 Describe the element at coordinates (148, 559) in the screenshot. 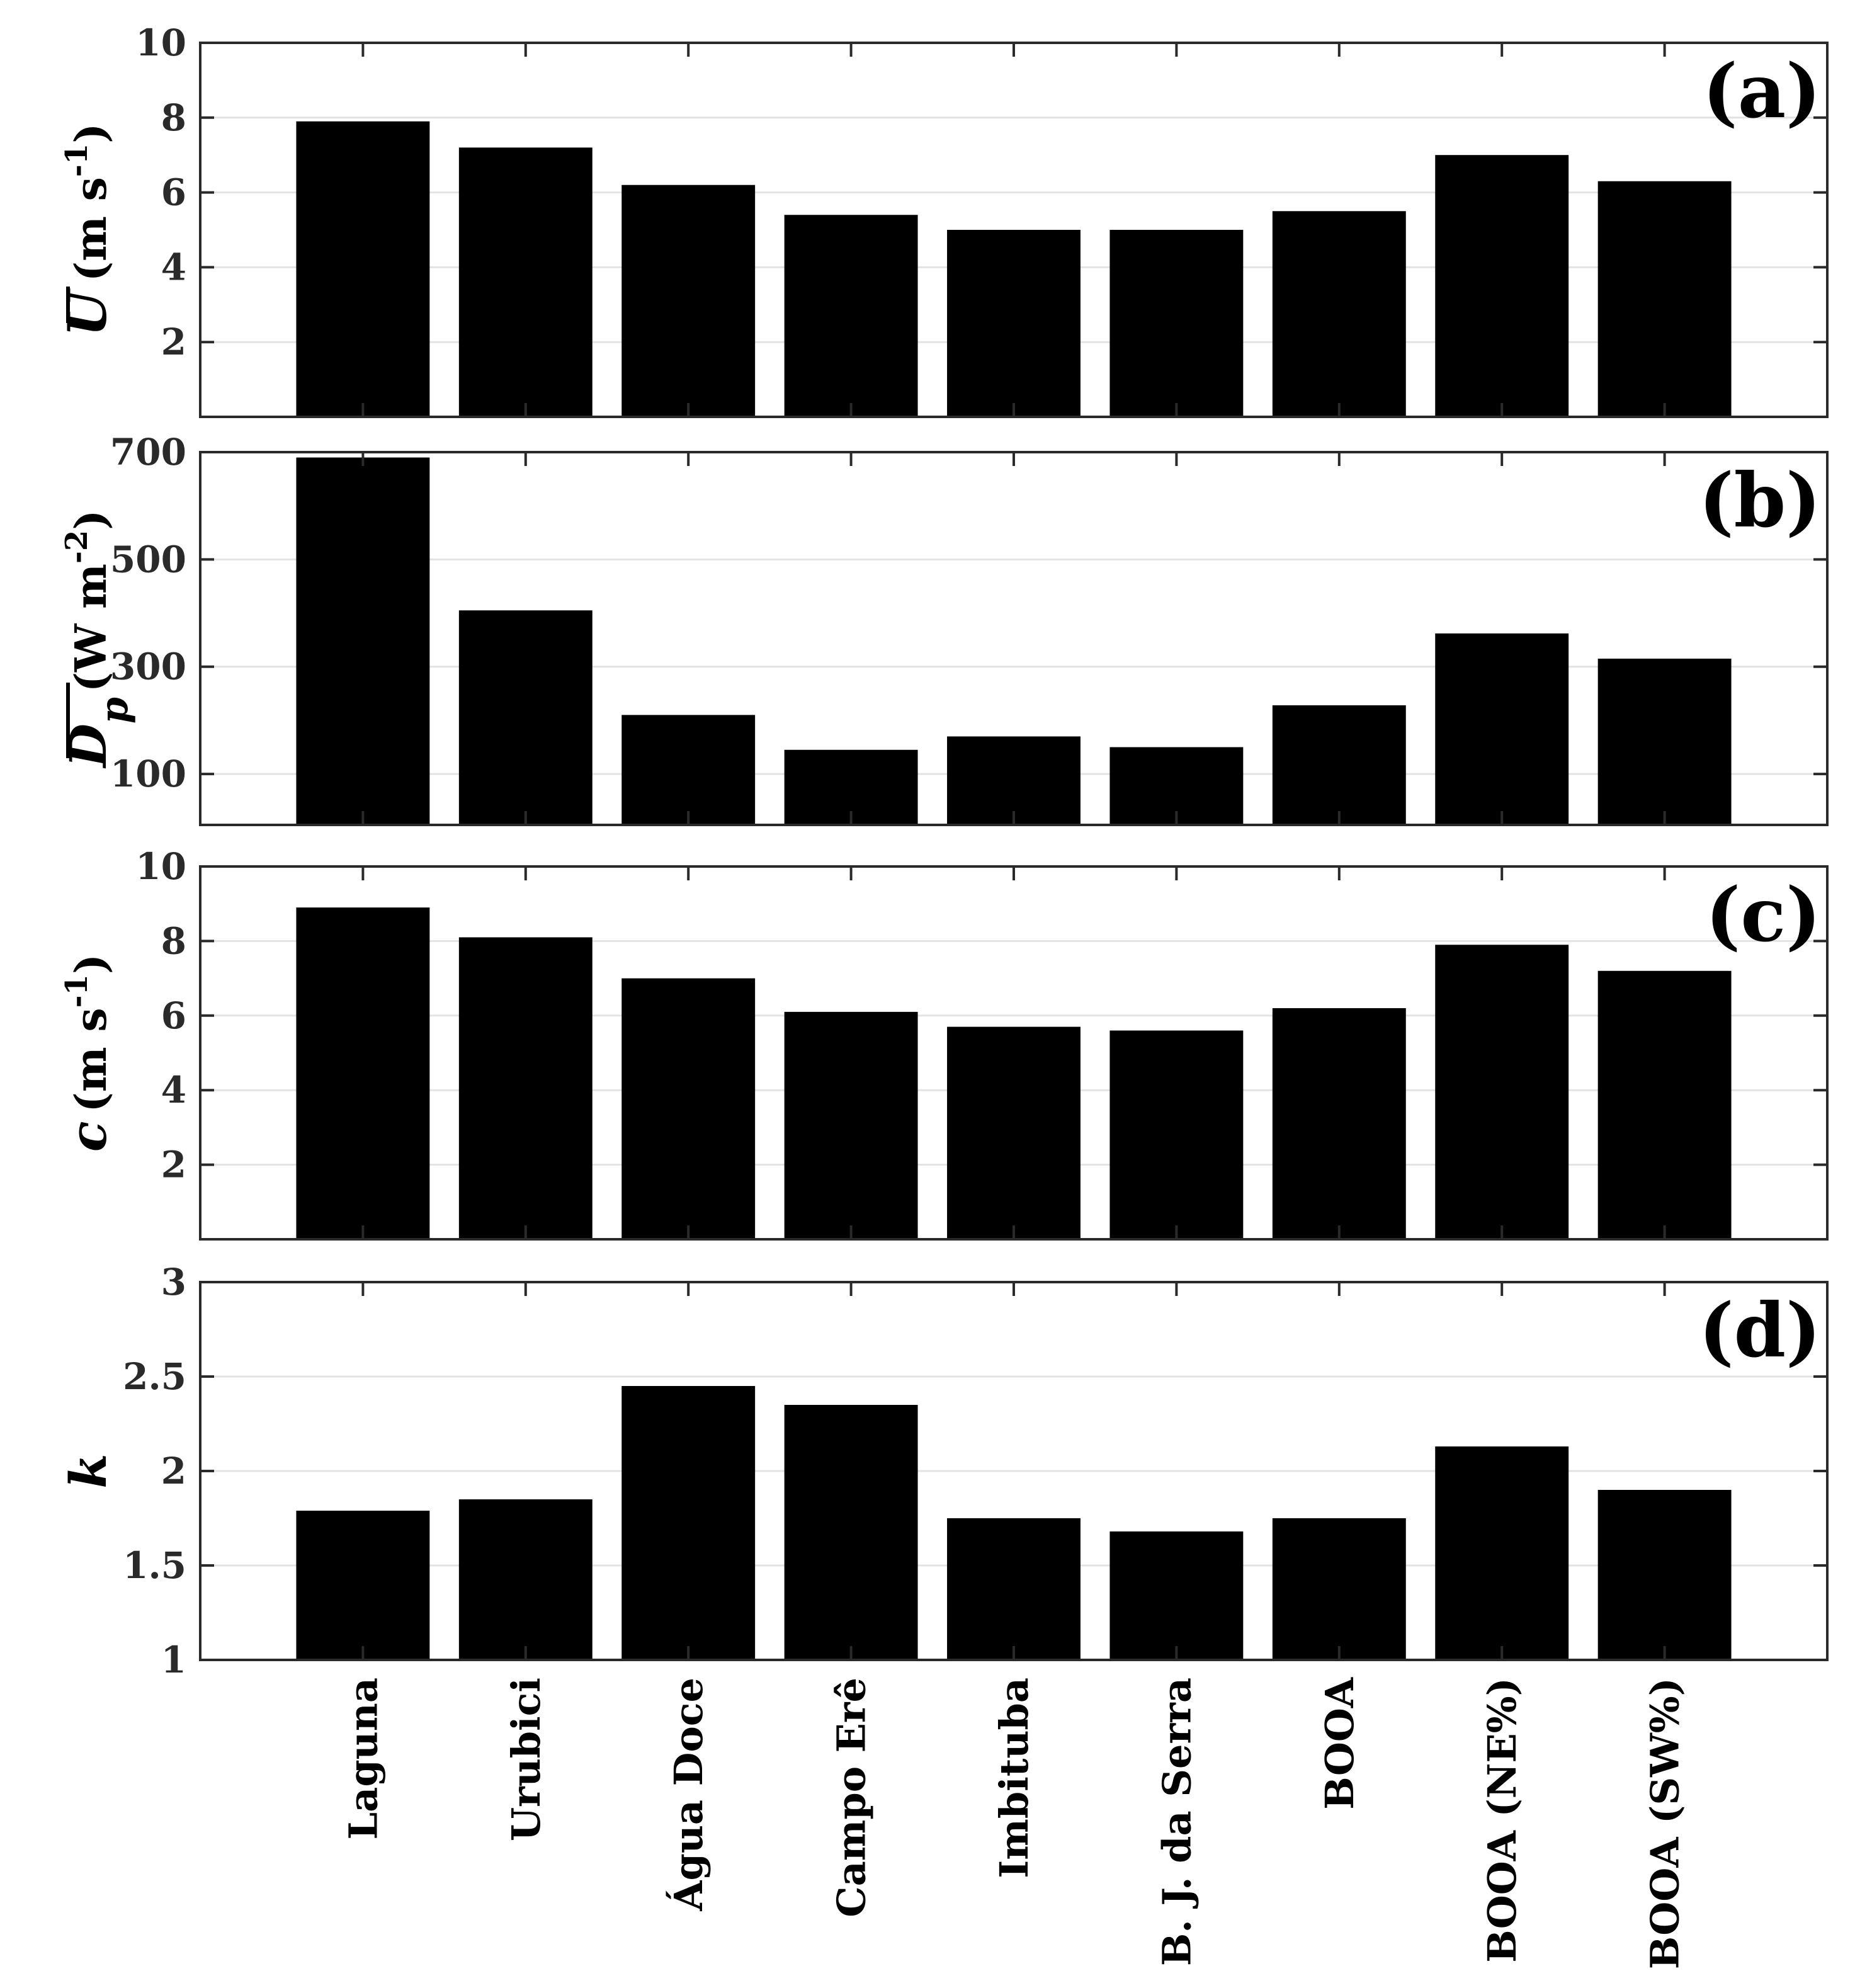

I see `y-tick-label: 500` at that location.